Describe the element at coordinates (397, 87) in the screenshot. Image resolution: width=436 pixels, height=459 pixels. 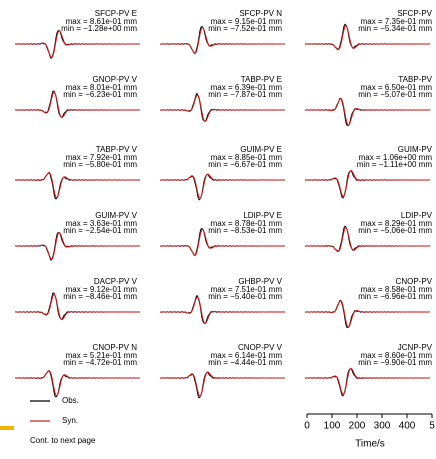
I see `max-label: max = 6.50e-01 mm` at that location.